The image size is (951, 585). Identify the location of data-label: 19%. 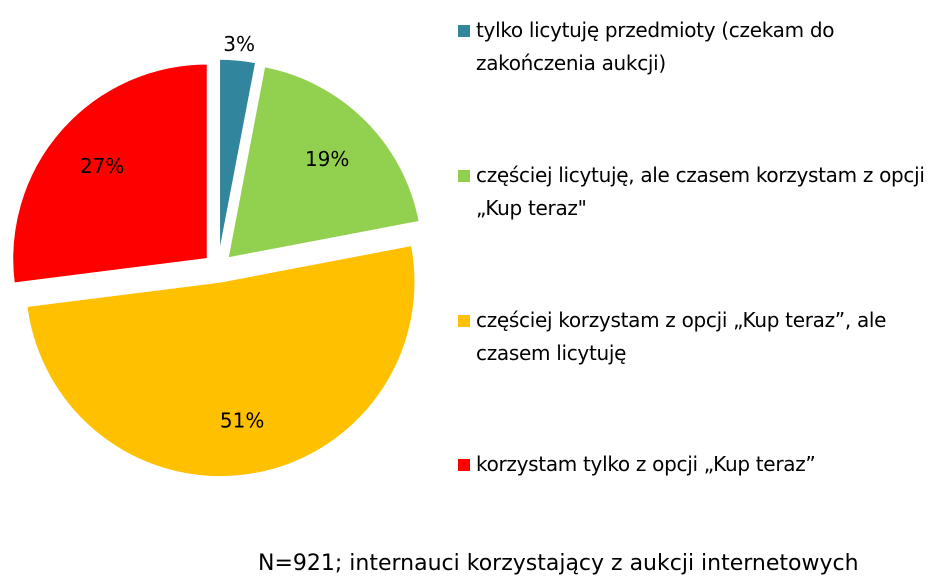
(327, 159).